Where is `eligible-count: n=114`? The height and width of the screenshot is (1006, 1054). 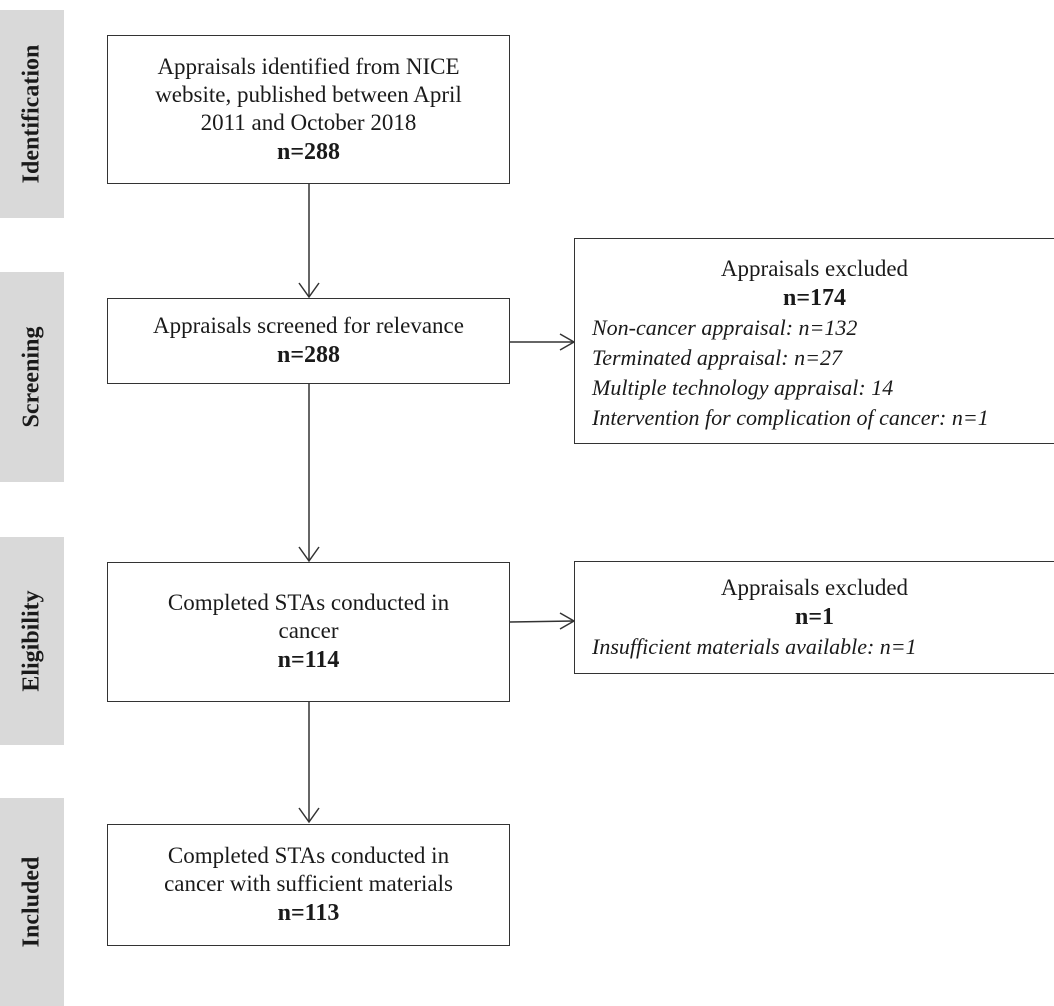 eligible-count: n=114 is located at coordinates (308, 660).